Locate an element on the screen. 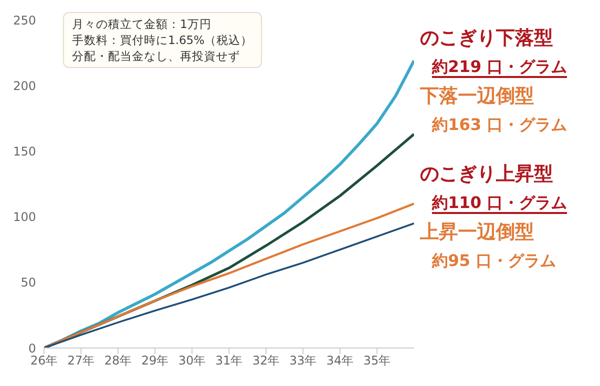 The height and width of the screenshot is (386, 600). text: 約219 口・グラム is located at coordinates (499, 67).